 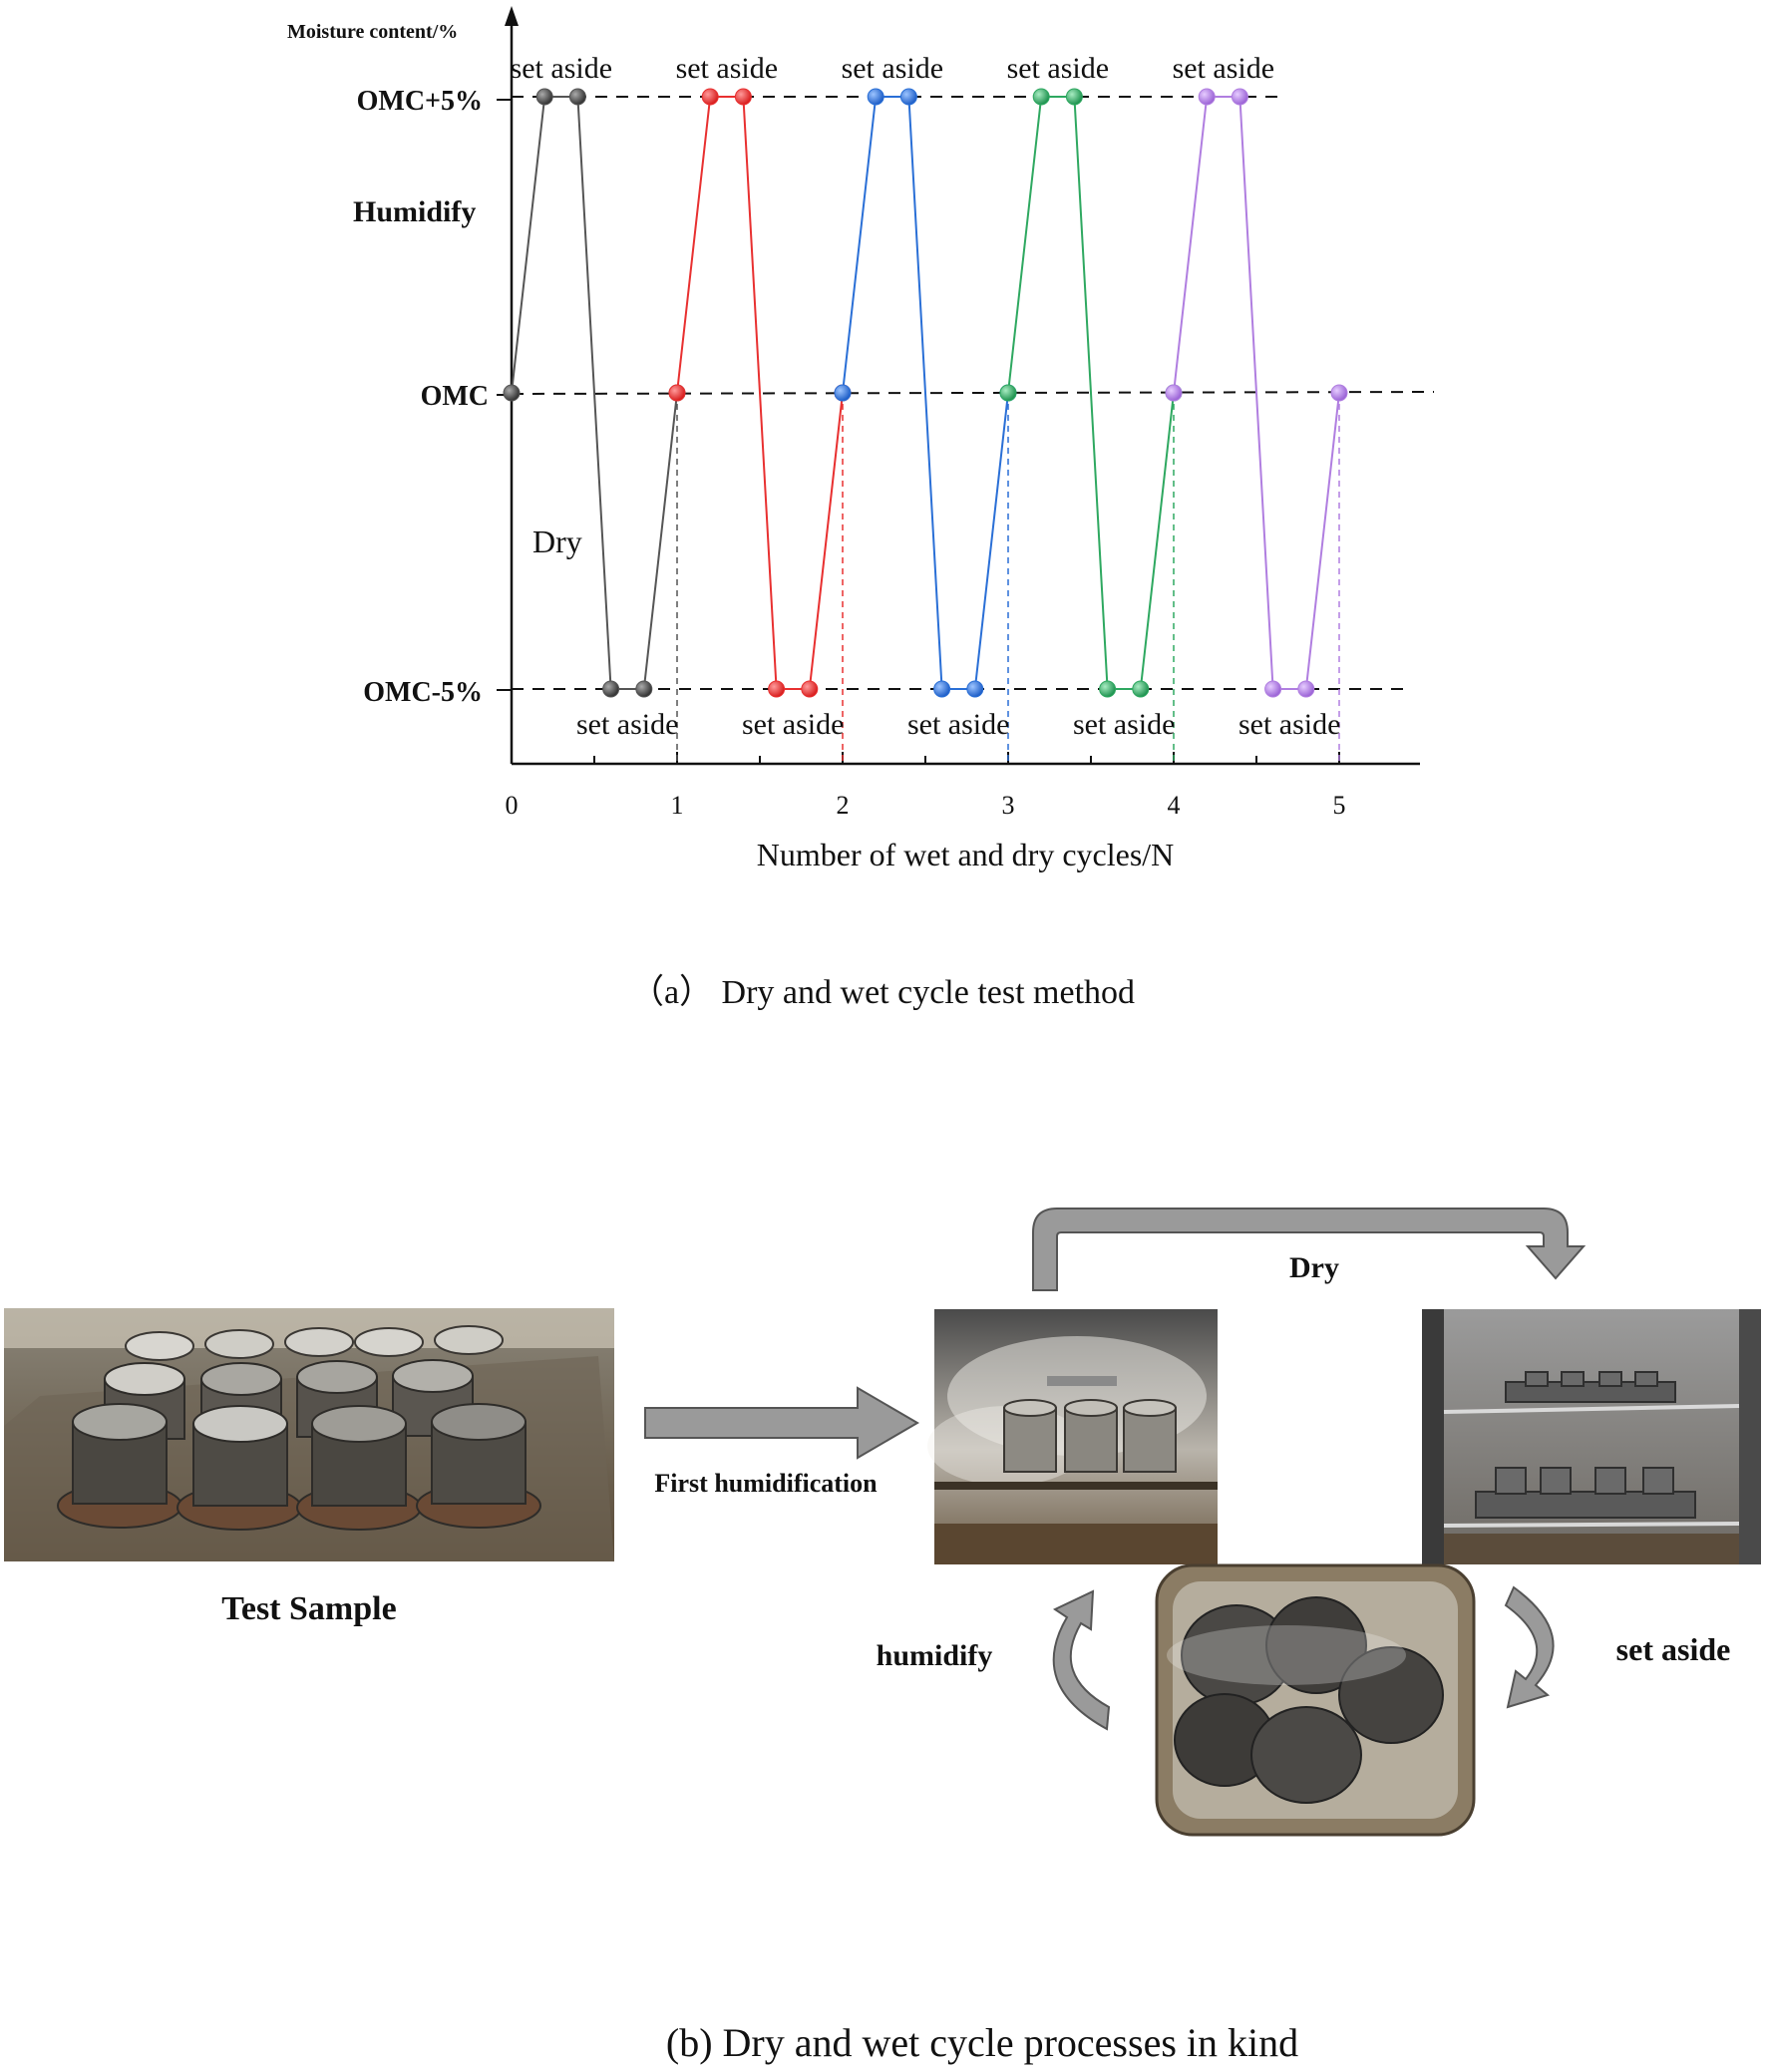 I want to click on x-tick-label: 5, so click(x=1339, y=806).